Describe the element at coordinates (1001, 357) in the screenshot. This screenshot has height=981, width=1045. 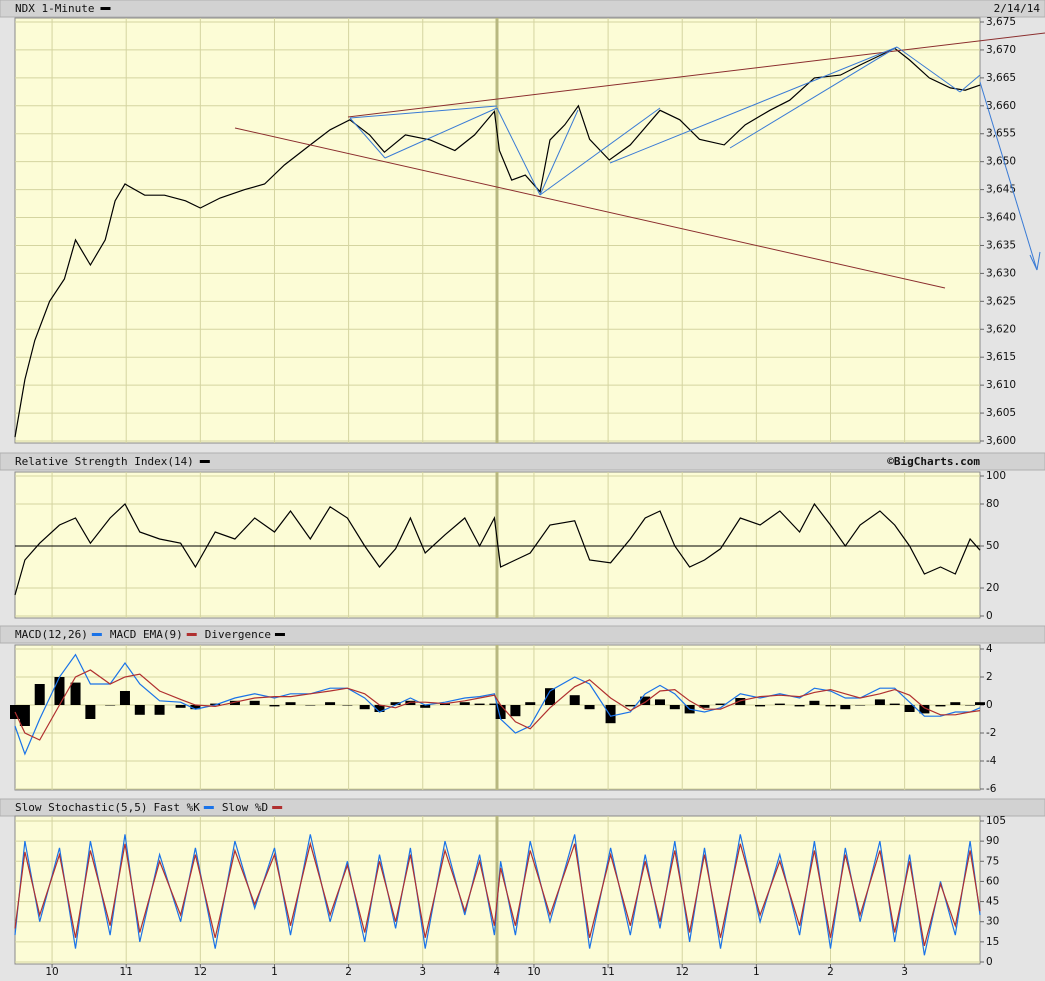
I see `y-tick-label: 3,615` at that location.